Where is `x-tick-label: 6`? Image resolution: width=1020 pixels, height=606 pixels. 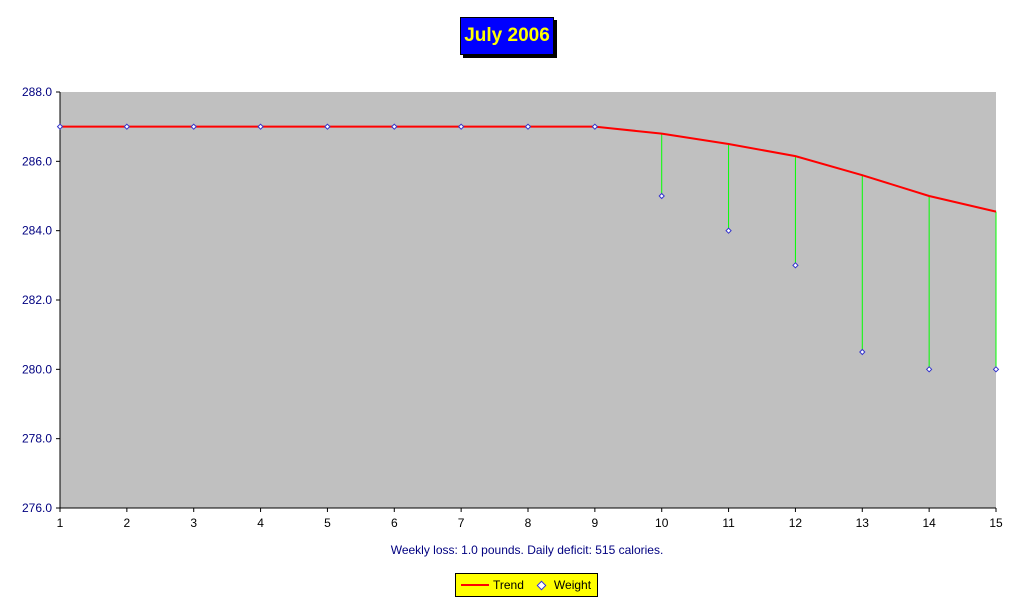
x-tick-label: 6 is located at coordinates (394, 523).